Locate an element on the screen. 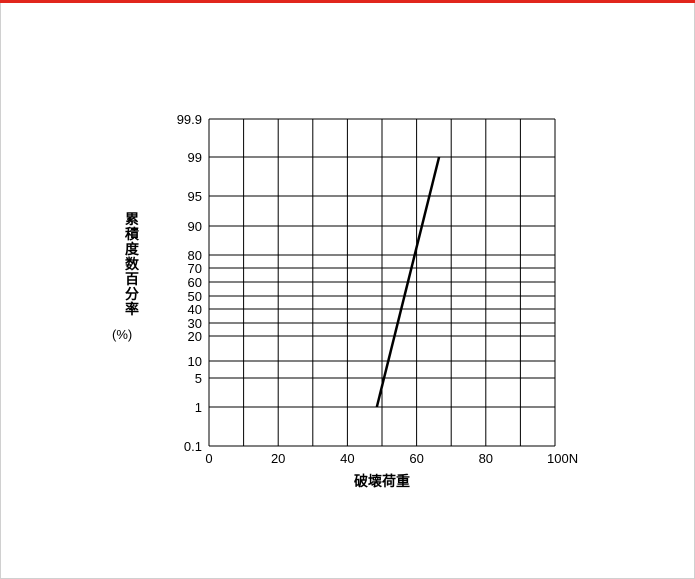 Image resolution: width=695 pixels, height=579 pixels. y-tick-label: 30 is located at coordinates (195, 323).